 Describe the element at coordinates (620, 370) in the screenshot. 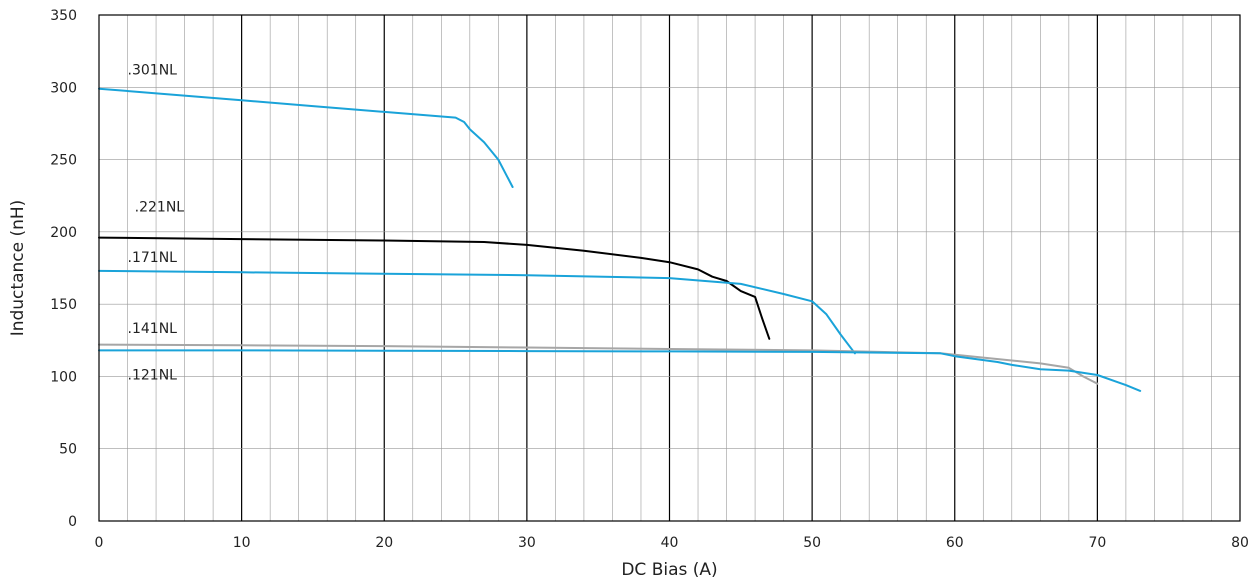

I see `series-line-121nl` at that location.